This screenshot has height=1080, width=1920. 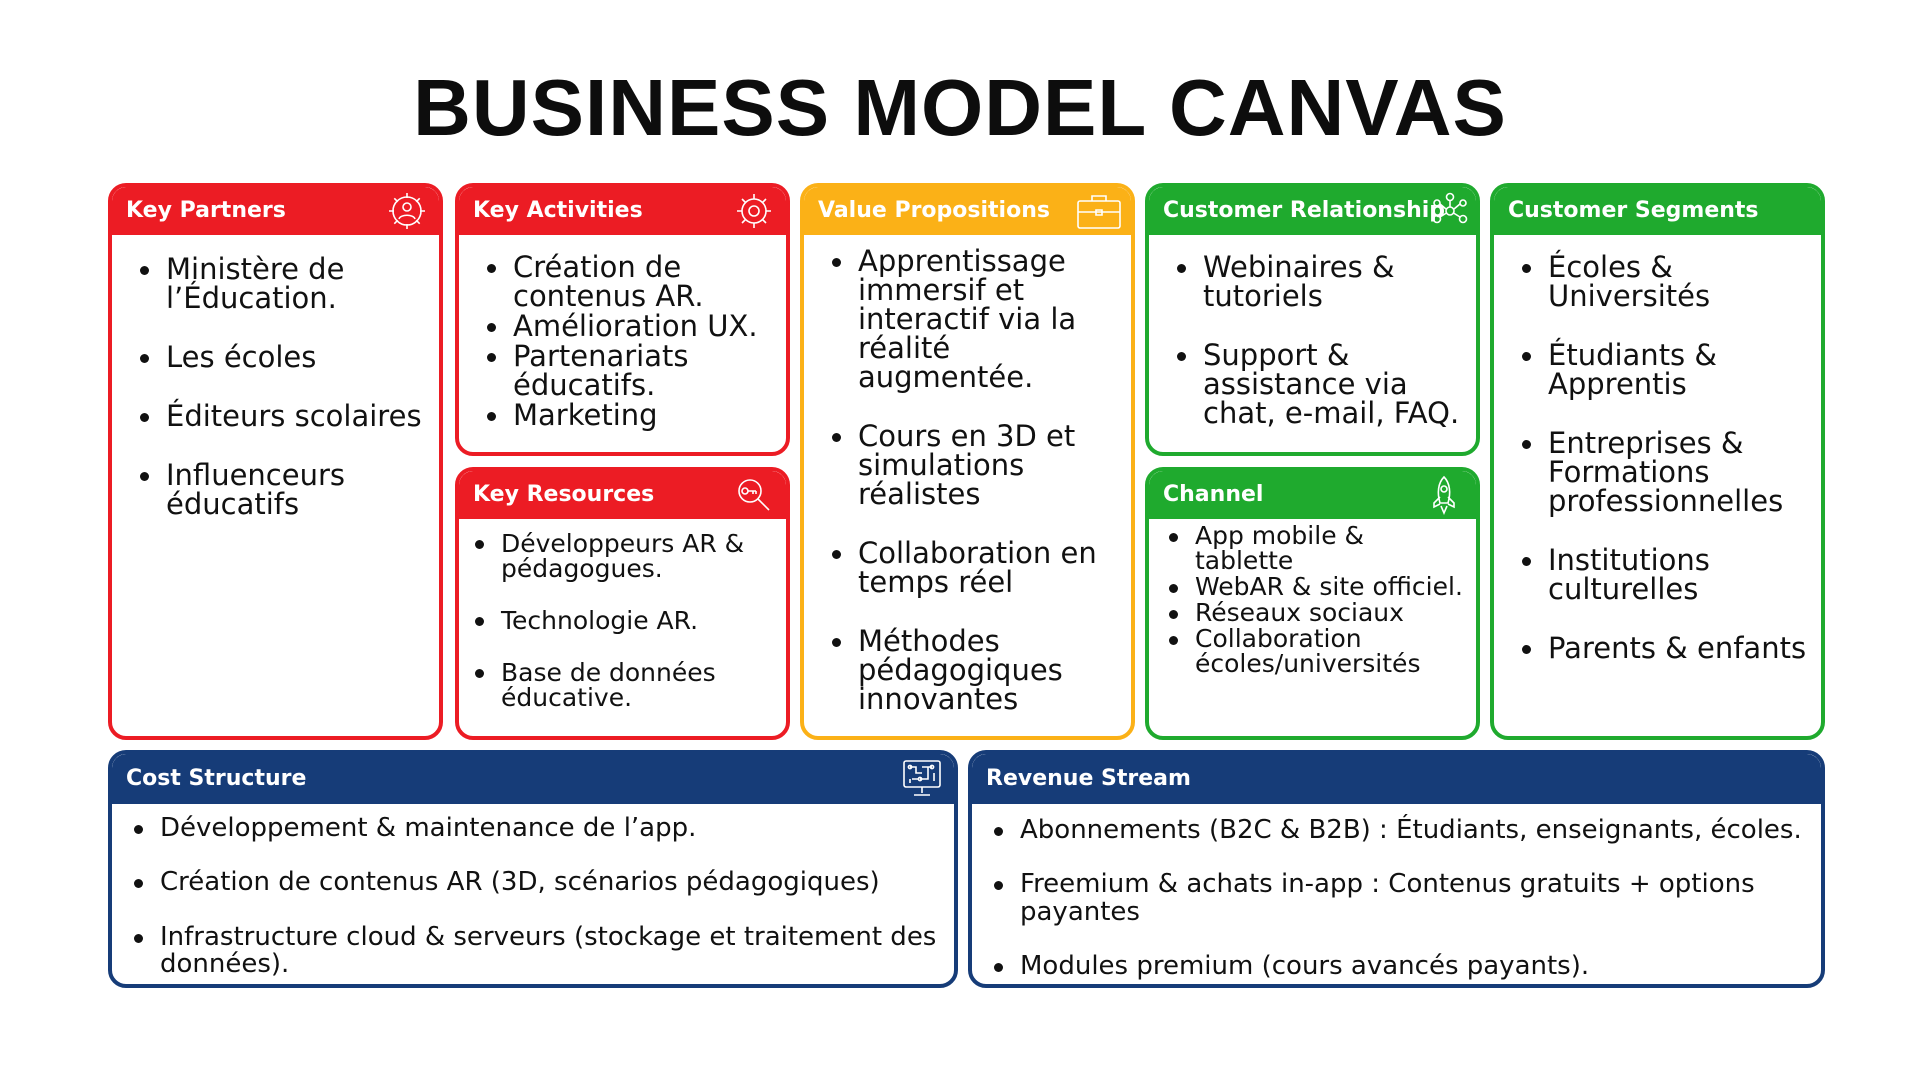 I want to click on list-item: Collaboration écoles/universités, so click(x=1316, y=651).